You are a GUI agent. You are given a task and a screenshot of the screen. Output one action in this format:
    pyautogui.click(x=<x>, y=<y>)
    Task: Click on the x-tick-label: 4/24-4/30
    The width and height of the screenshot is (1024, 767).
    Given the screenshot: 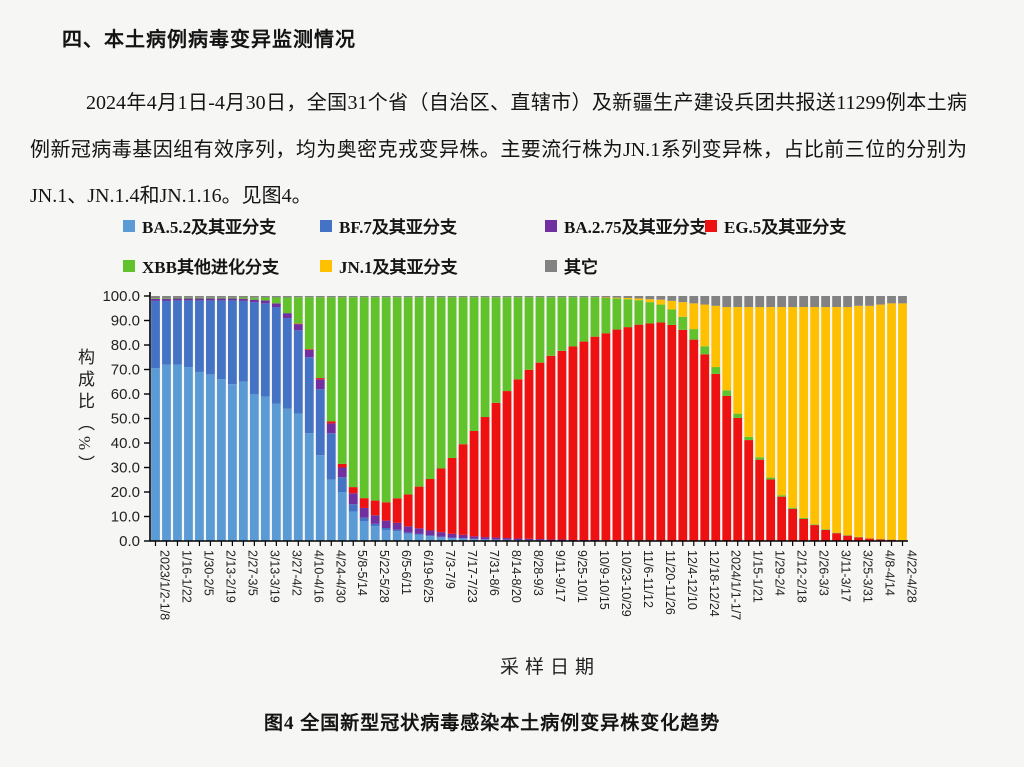 What is the action you would take?
    pyautogui.click(x=340, y=576)
    